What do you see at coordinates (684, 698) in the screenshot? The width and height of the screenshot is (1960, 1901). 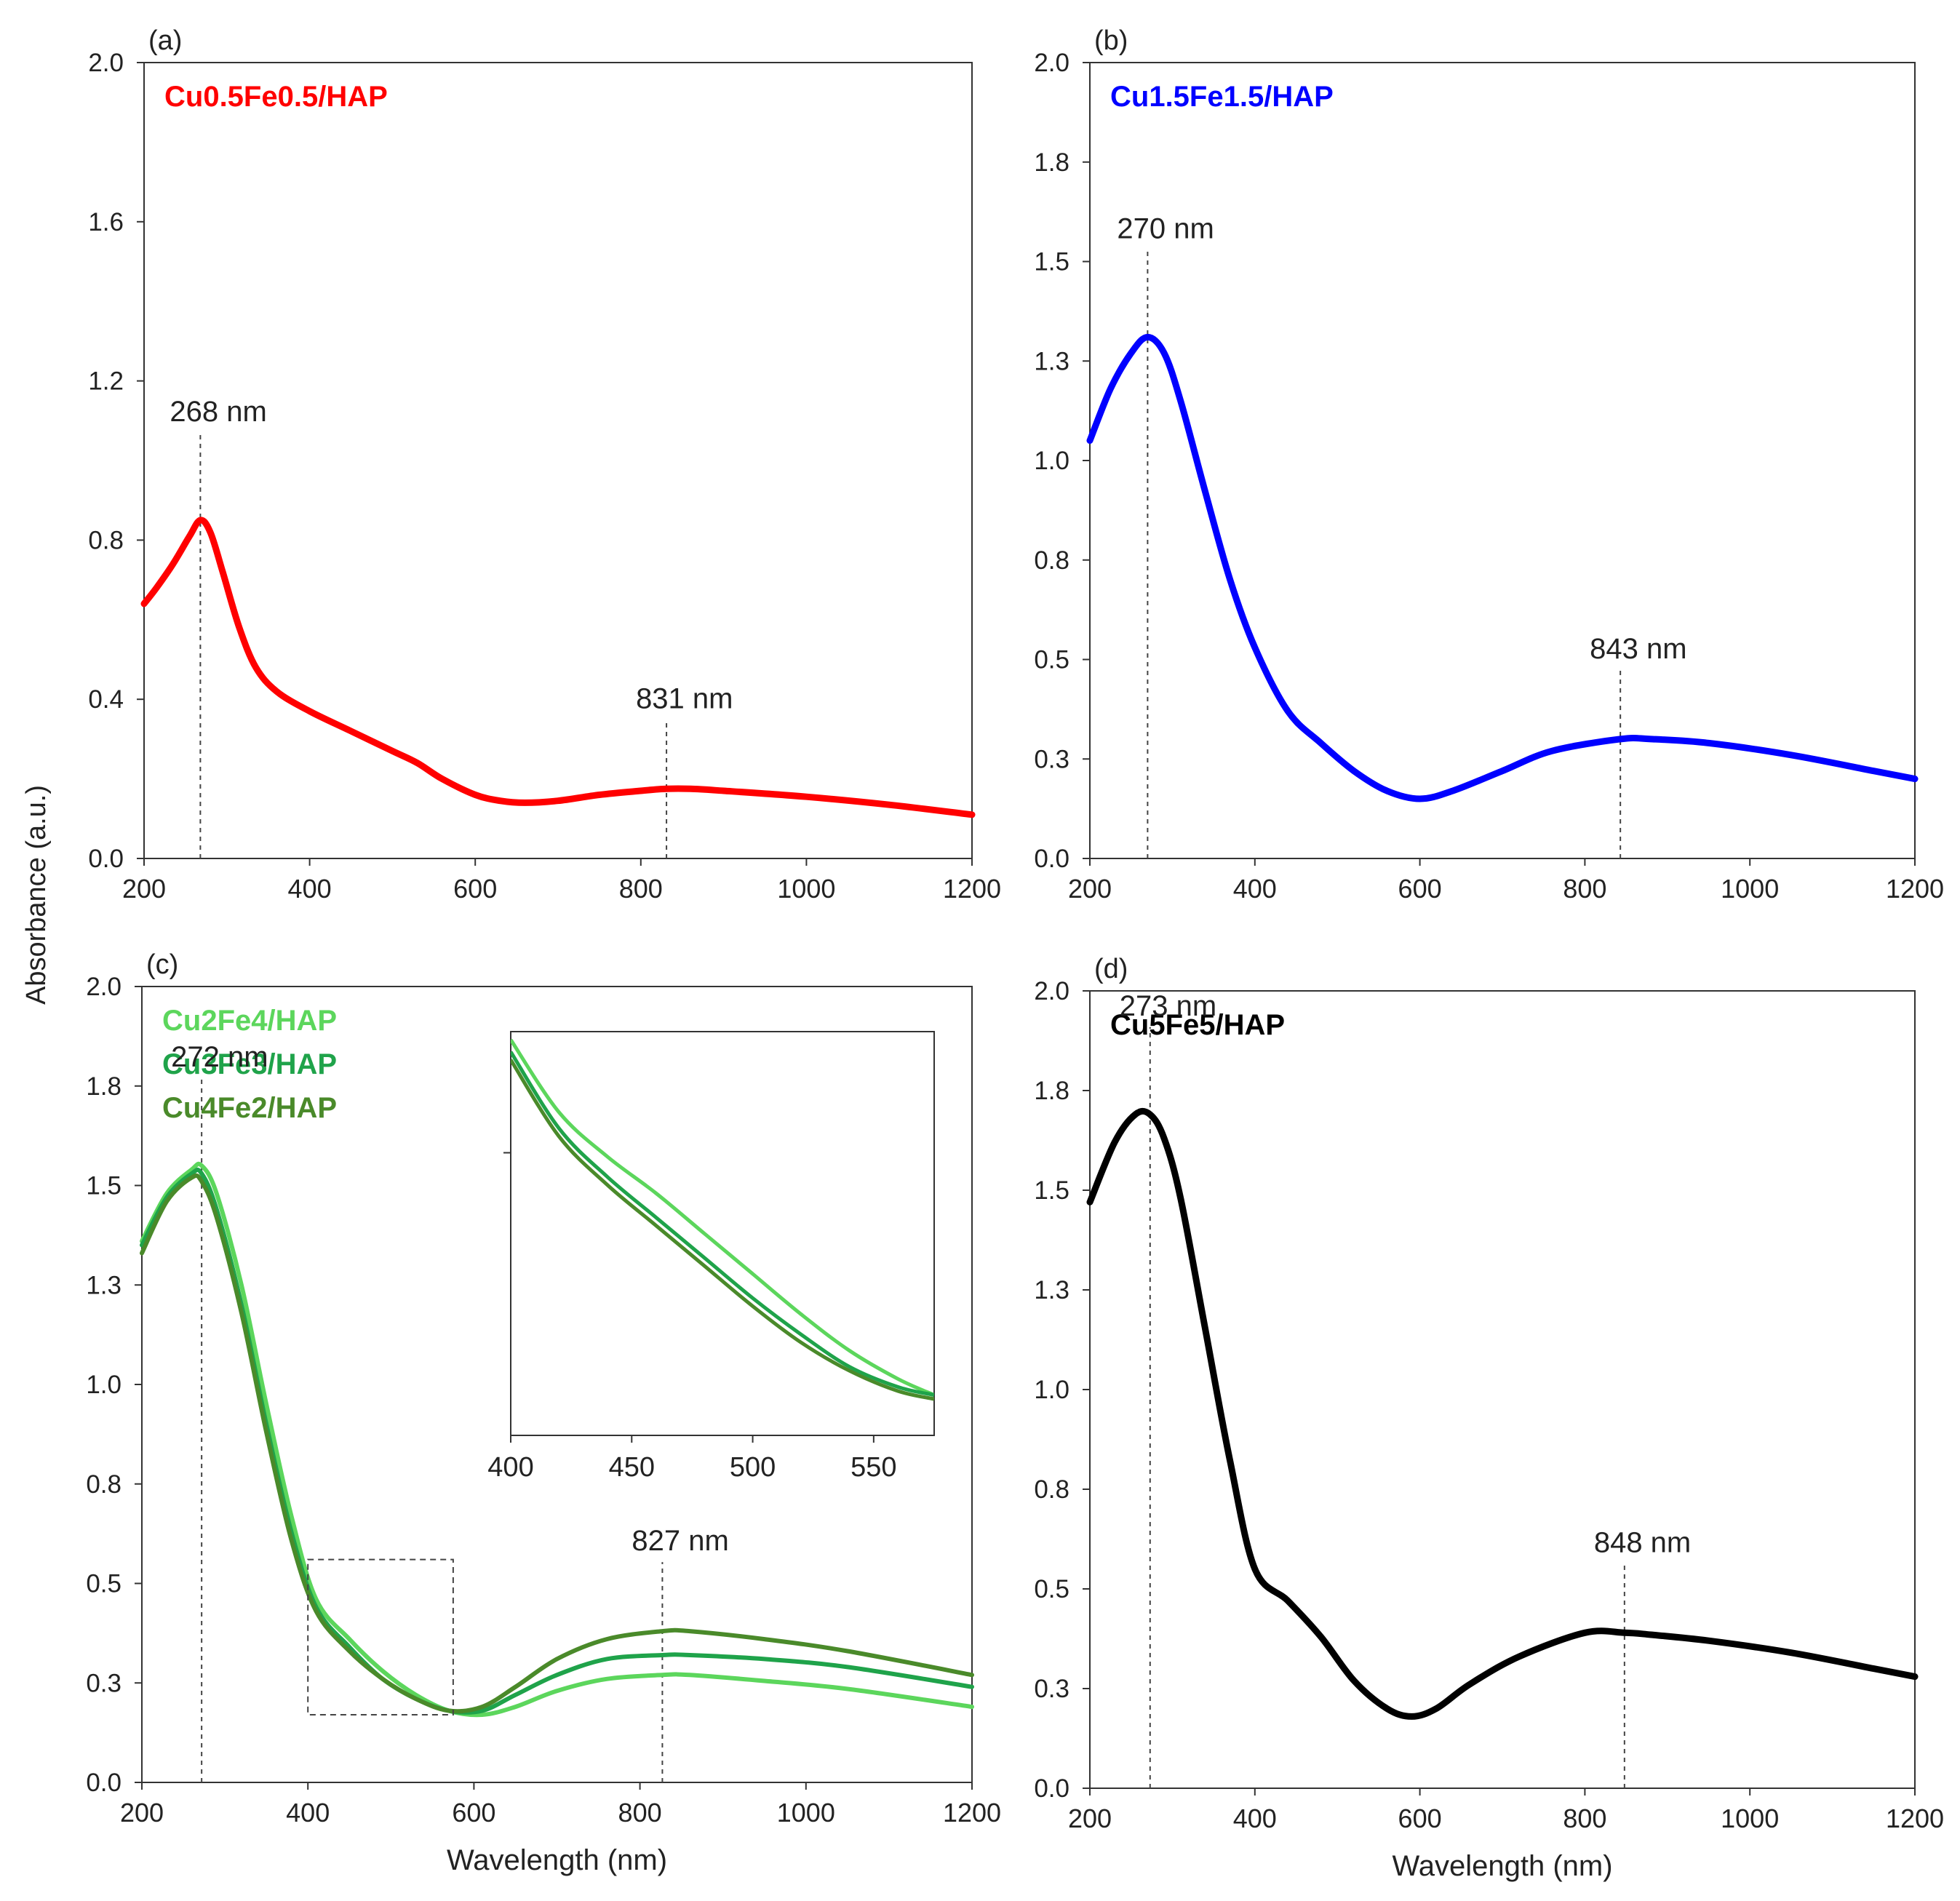 I see `peak-annotation: 831 nm` at bounding box center [684, 698].